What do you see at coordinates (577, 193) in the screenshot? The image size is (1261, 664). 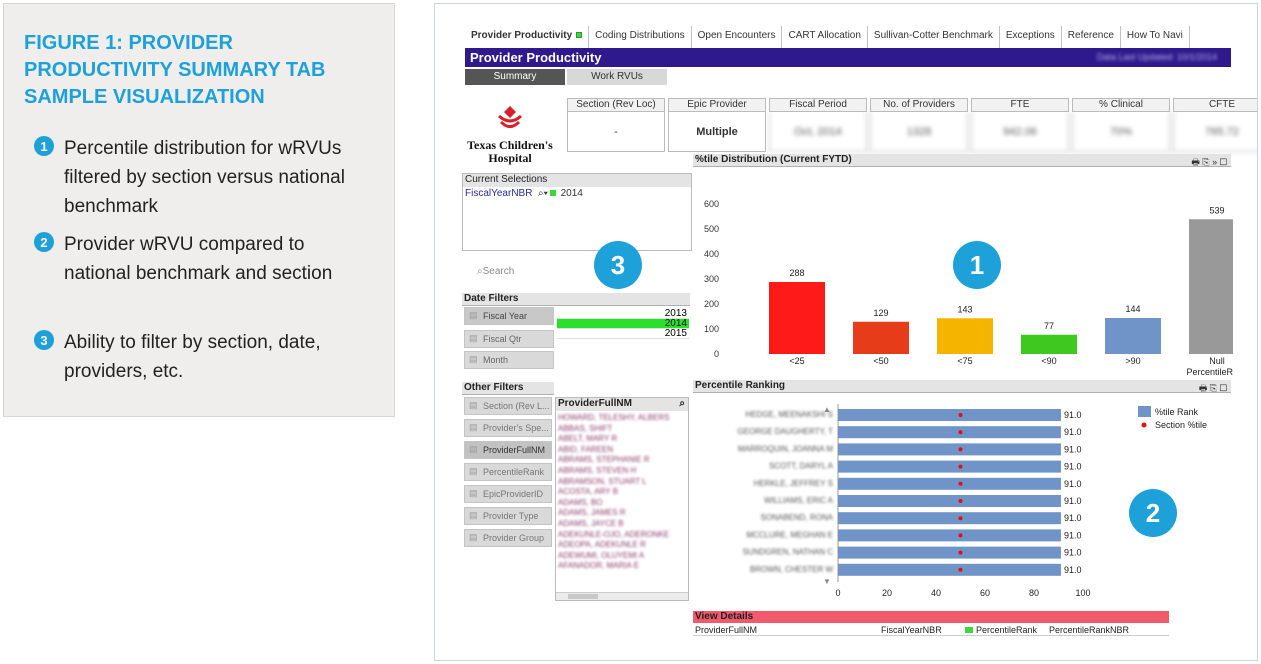 I see `selection-row: FiscalYearNBR ⌕▾ 2014` at bounding box center [577, 193].